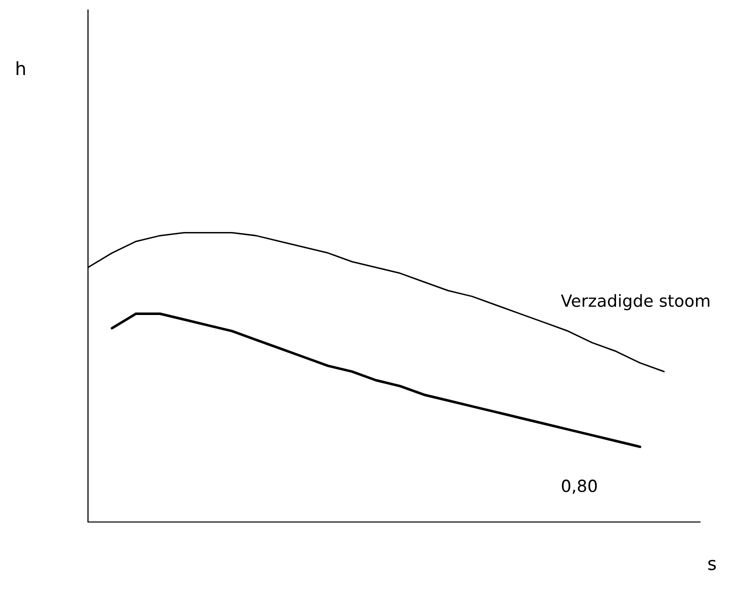 The image size is (748, 602). What do you see at coordinates (712, 565) in the screenshot?
I see `x-axis-title: s` at bounding box center [712, 565].